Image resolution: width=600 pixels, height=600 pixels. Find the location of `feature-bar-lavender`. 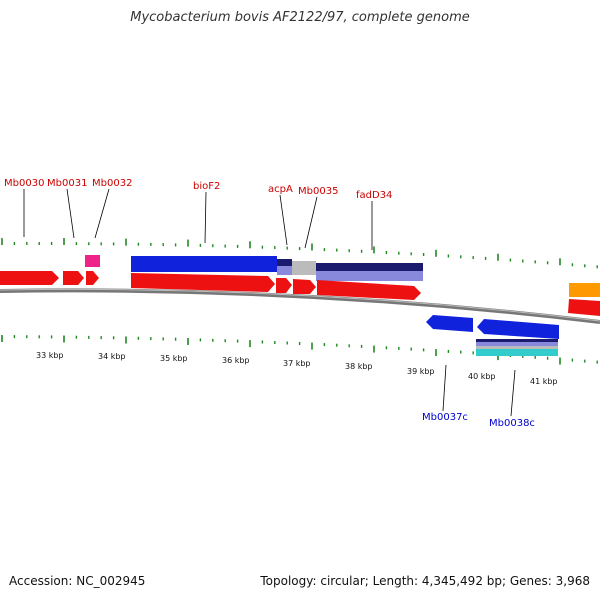

feature-bar-lavender is located at coordinates (517, 344).